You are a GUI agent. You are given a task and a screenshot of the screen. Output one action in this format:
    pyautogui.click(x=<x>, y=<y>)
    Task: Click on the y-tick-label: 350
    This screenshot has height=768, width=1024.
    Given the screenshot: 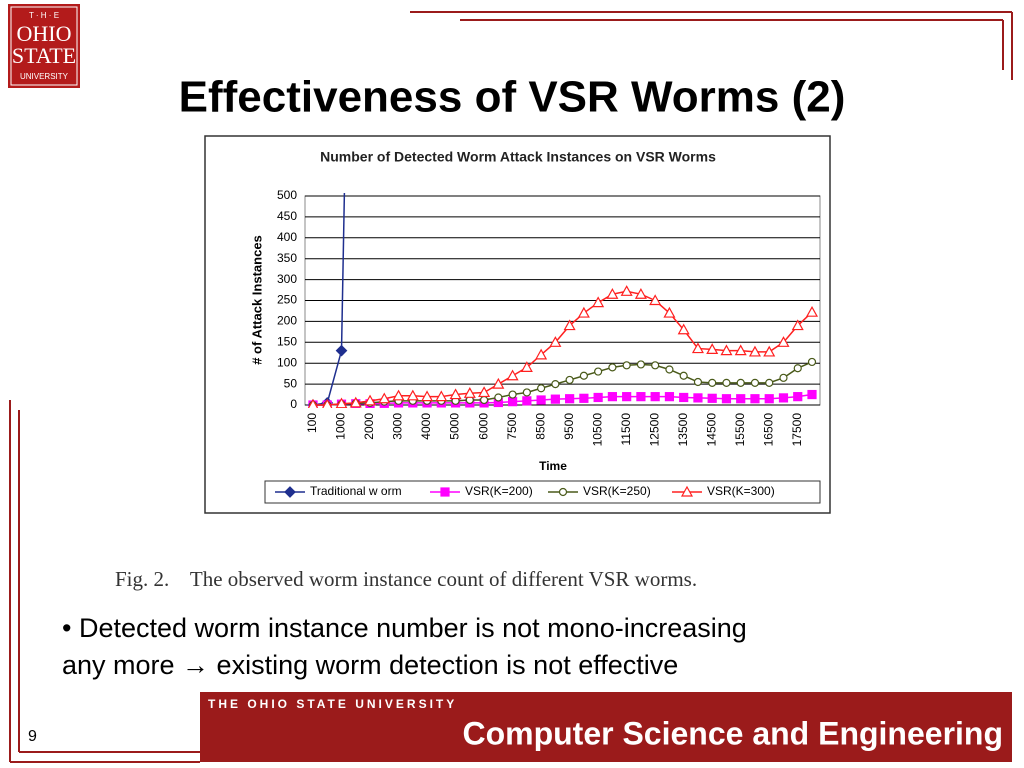 What is the action you would take?
    pyautogui.click(x=287, y=258)
    